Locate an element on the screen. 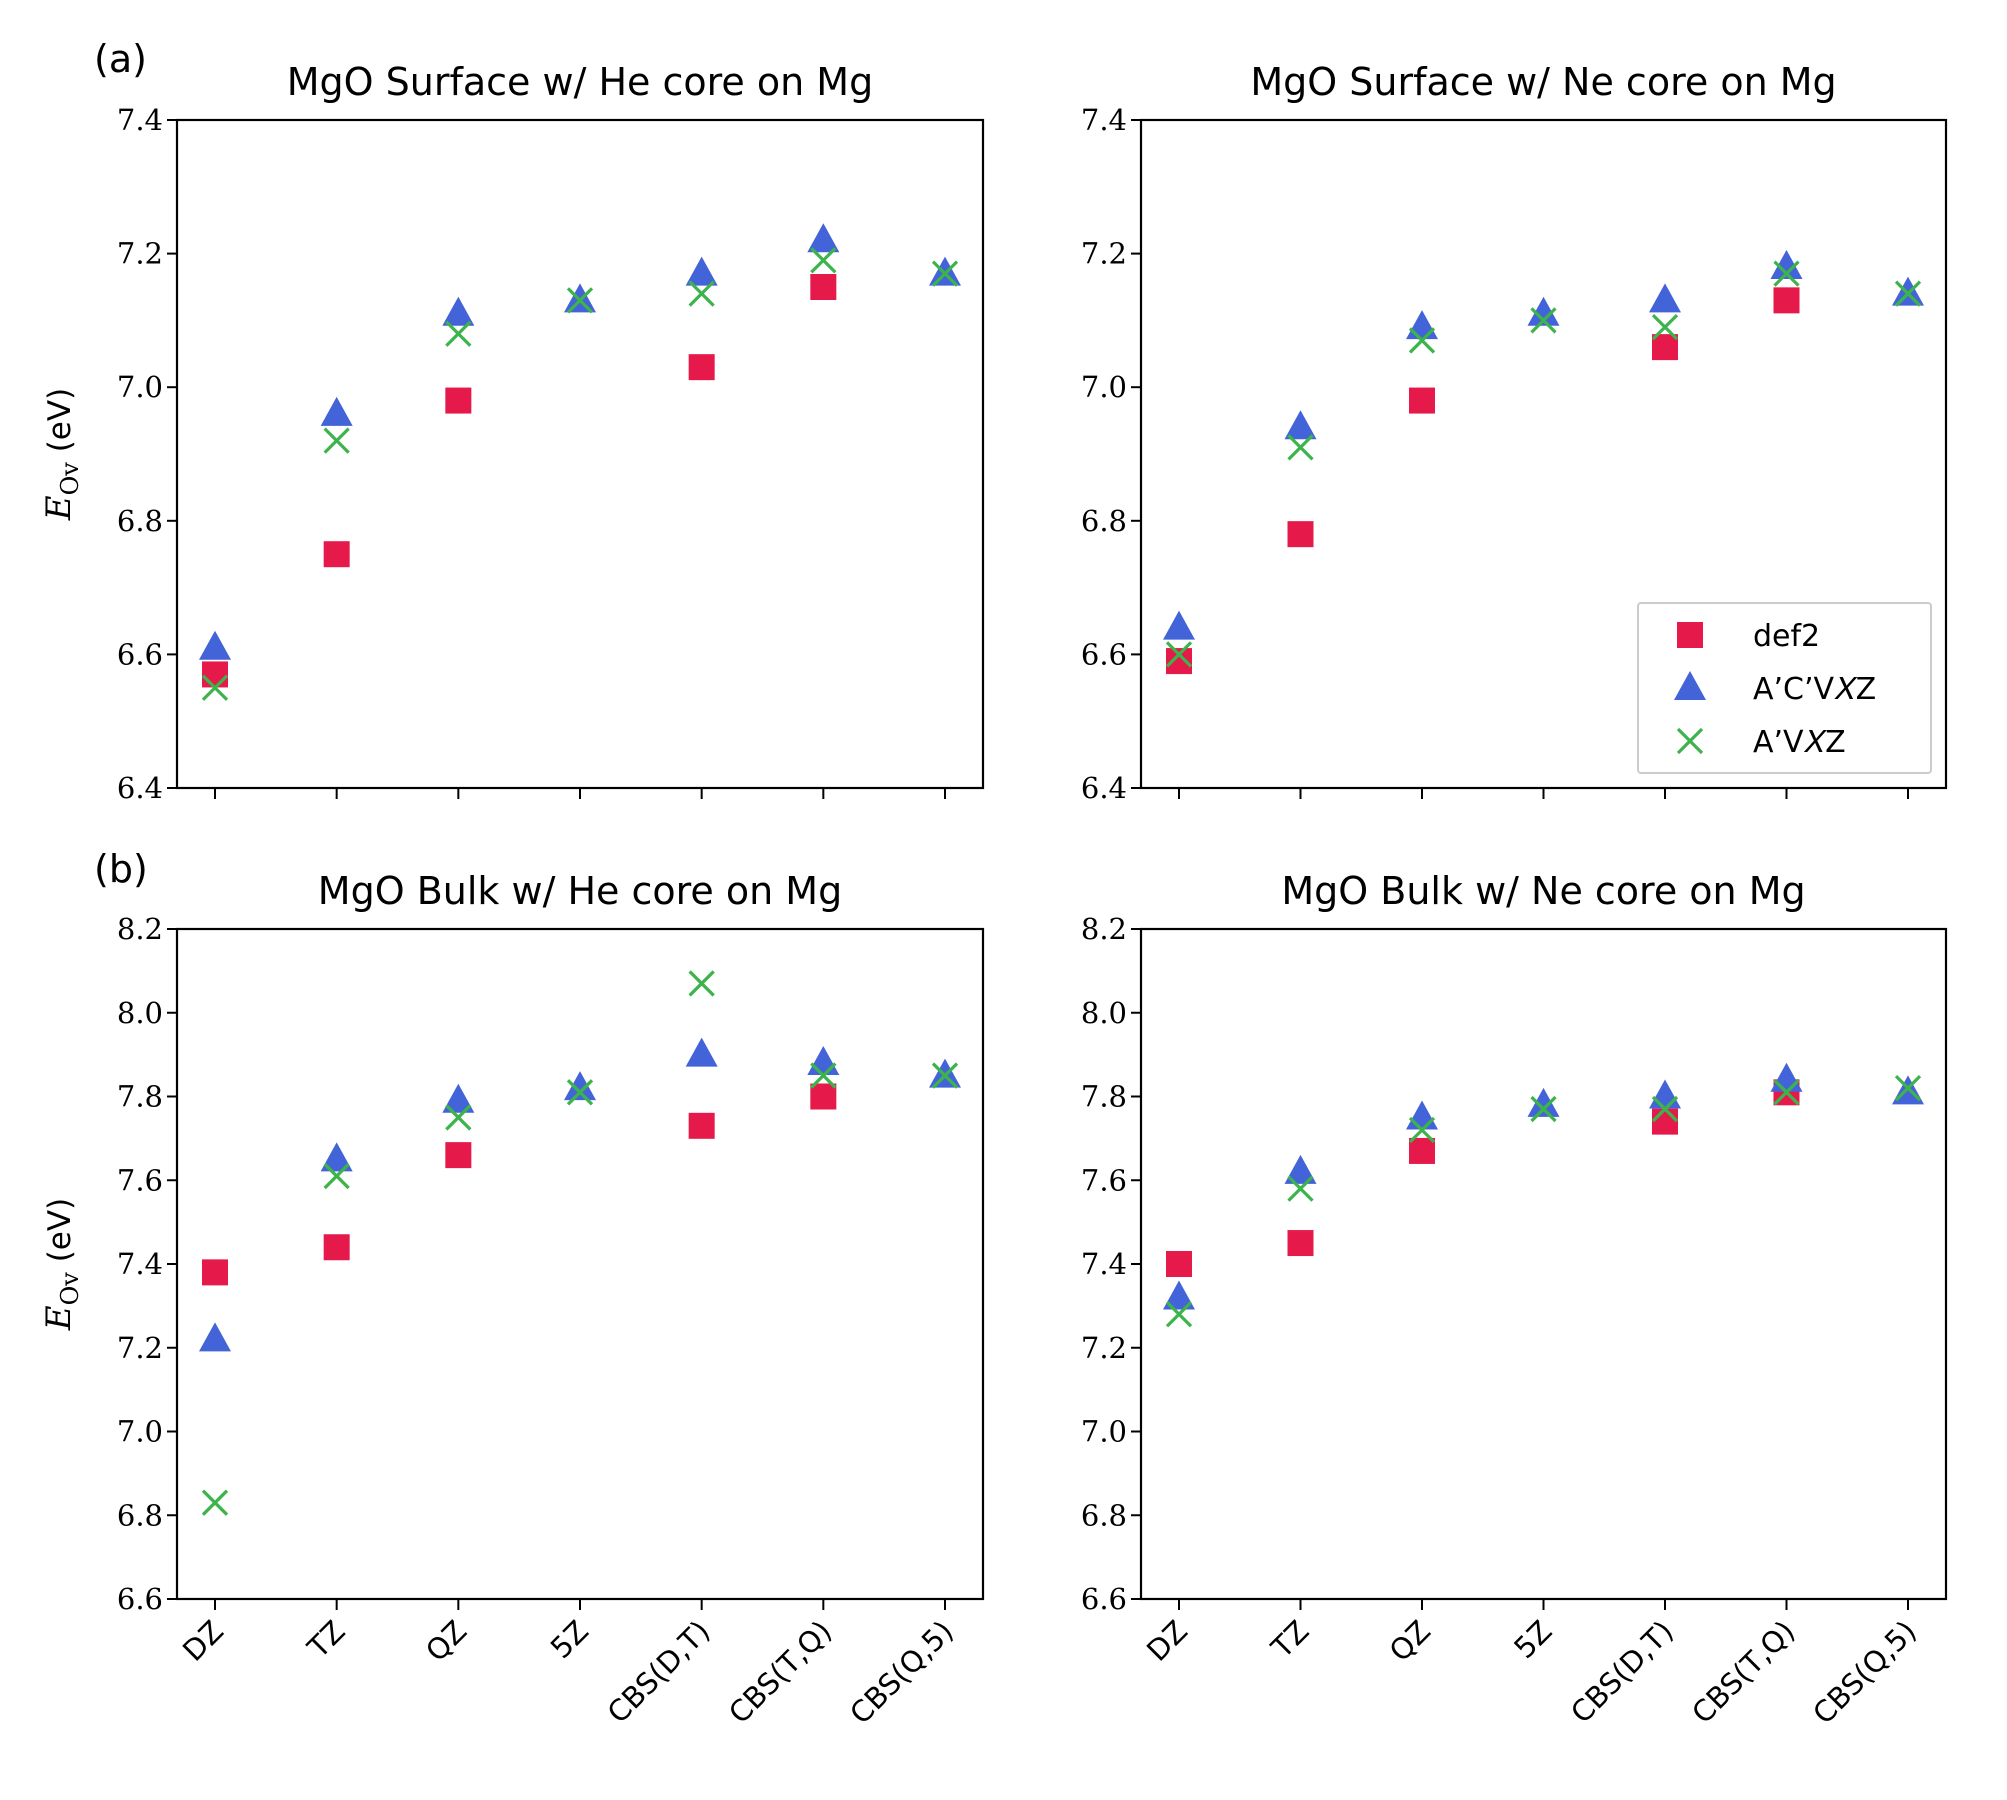 The height and width of the screenshot is (1800, 2007). x-tick-label: CBS(T,Q) is located at coordinates (780, 1672).